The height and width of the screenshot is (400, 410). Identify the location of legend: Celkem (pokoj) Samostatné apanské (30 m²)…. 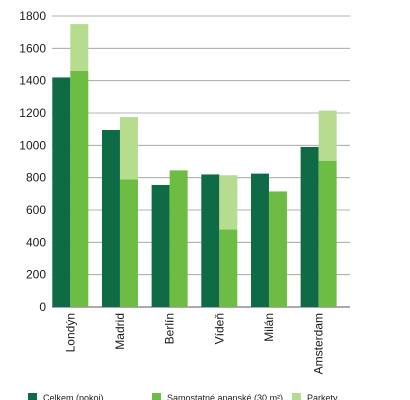
(183, 396).